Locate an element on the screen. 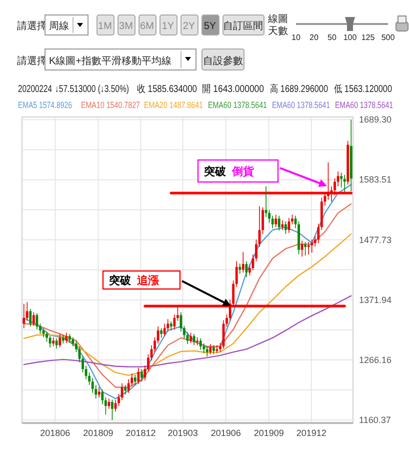  x-tick-label: 201912 is located at coordinates (311, 433).